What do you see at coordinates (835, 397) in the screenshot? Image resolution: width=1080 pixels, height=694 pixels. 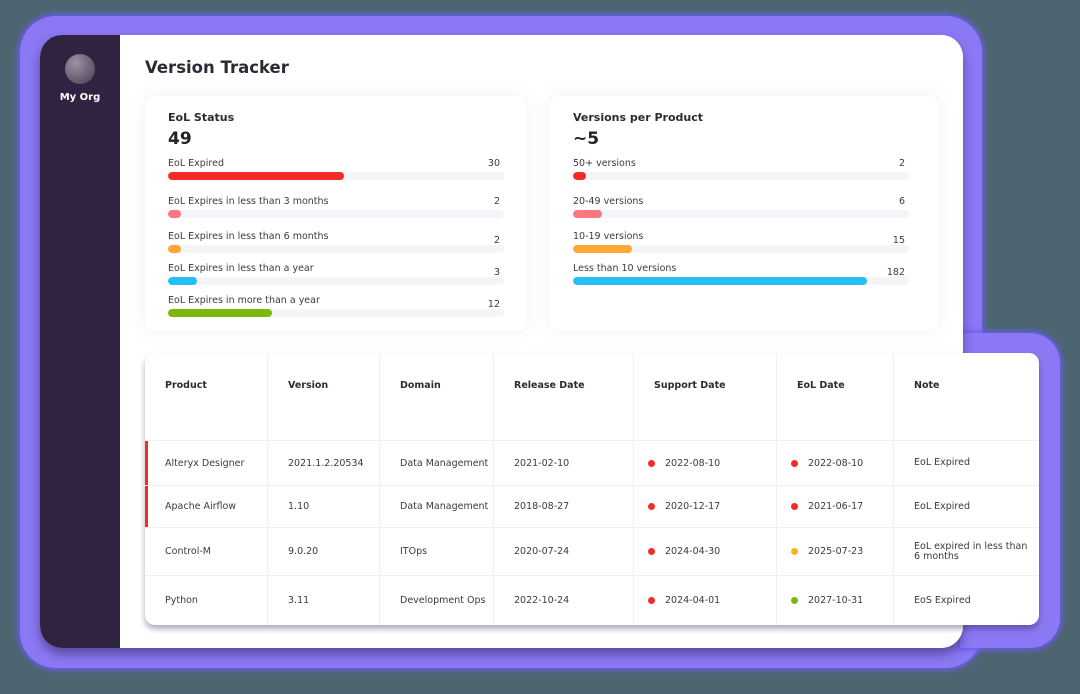 I see `column-header-eol-date: EoL Date` at bounding box center [835, 397].